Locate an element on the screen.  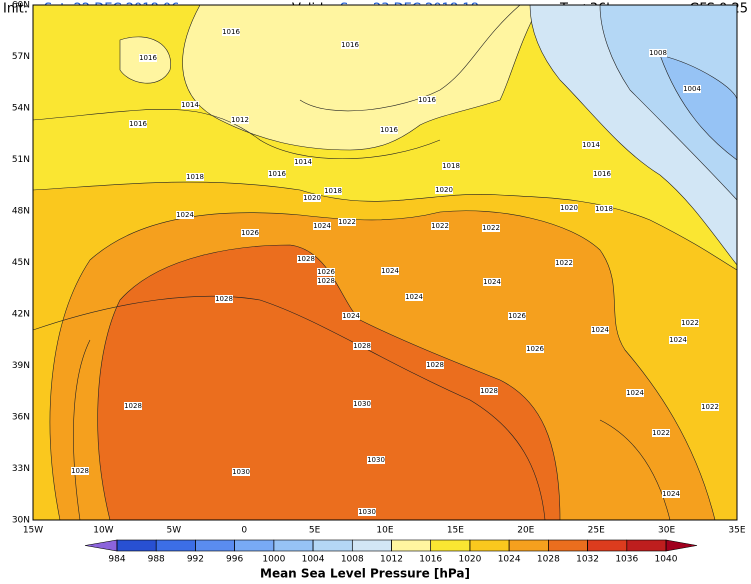
lon-label: 15E is located at coordinates (455, 531).